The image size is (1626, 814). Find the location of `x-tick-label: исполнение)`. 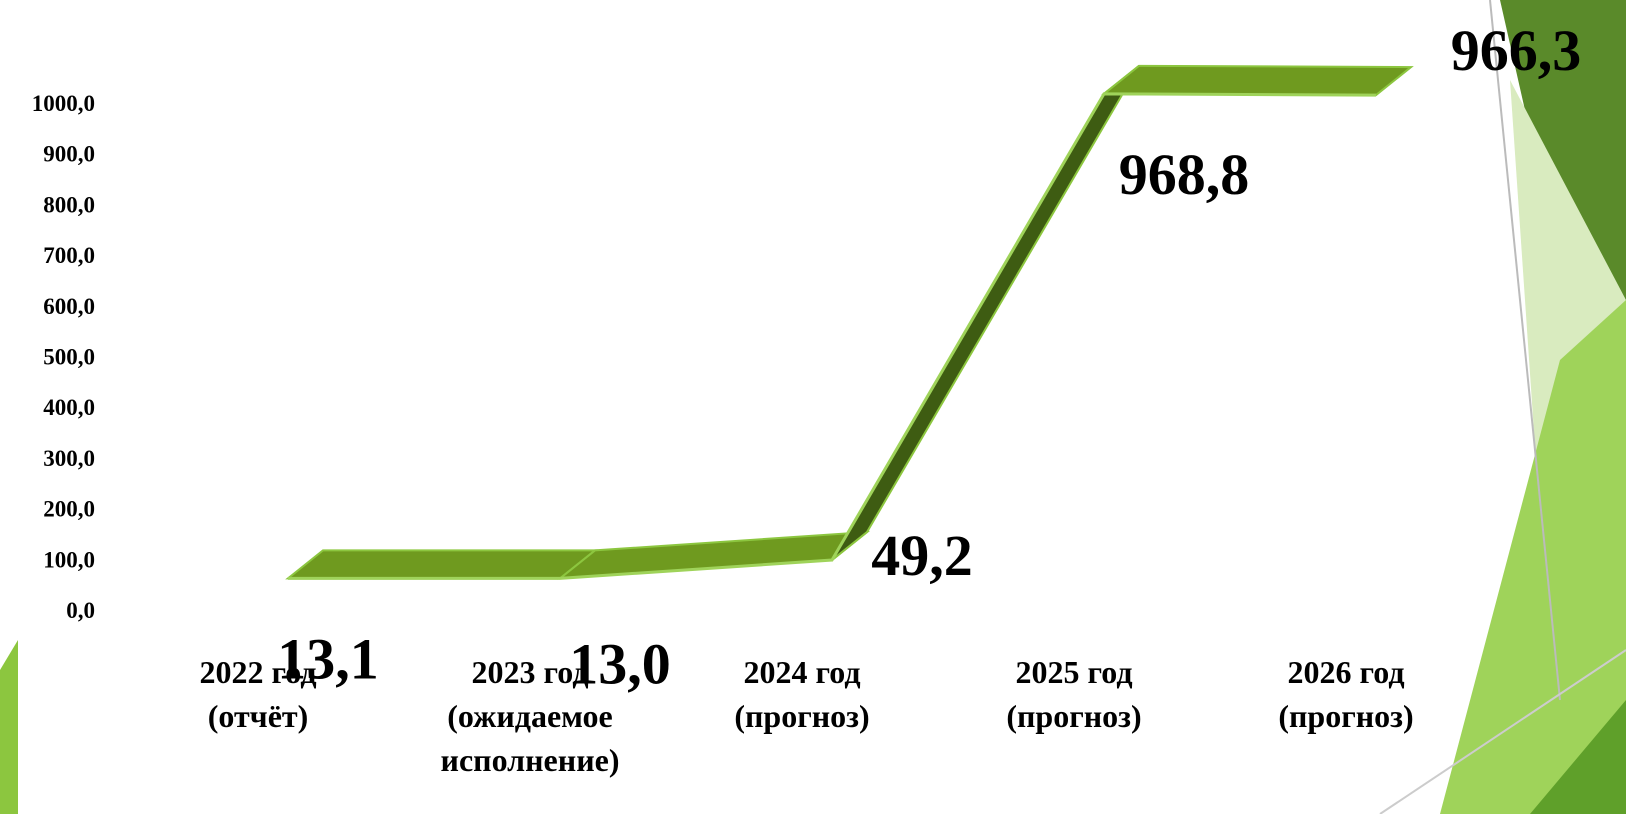

x-tick-label: исполнение) is located at coordinates (530, 760).